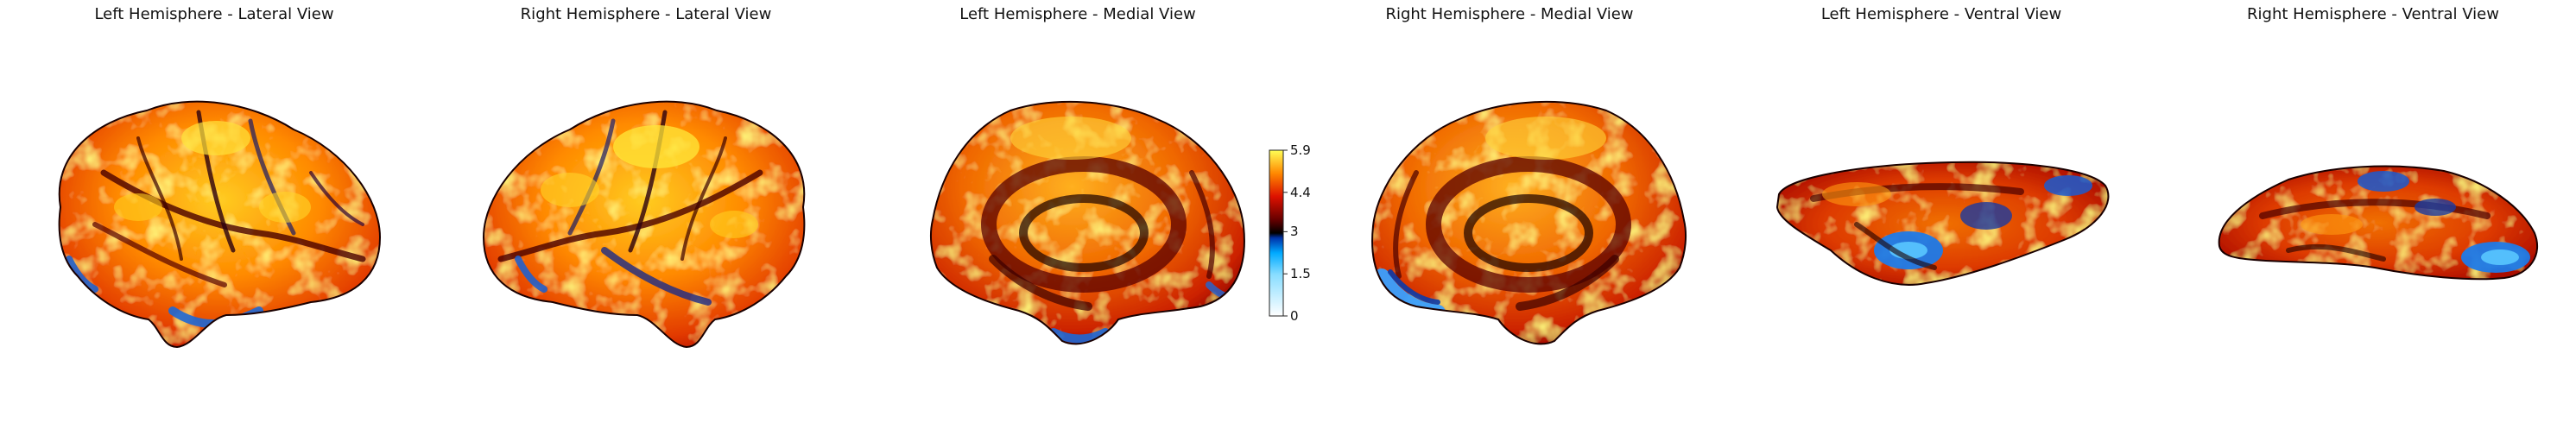 Image resolution: width=2576 pixels, height=442 pixels. Describe the element at coordinates (2378, 223) in the screenshot. I see `brain-right-ventral` at that location.